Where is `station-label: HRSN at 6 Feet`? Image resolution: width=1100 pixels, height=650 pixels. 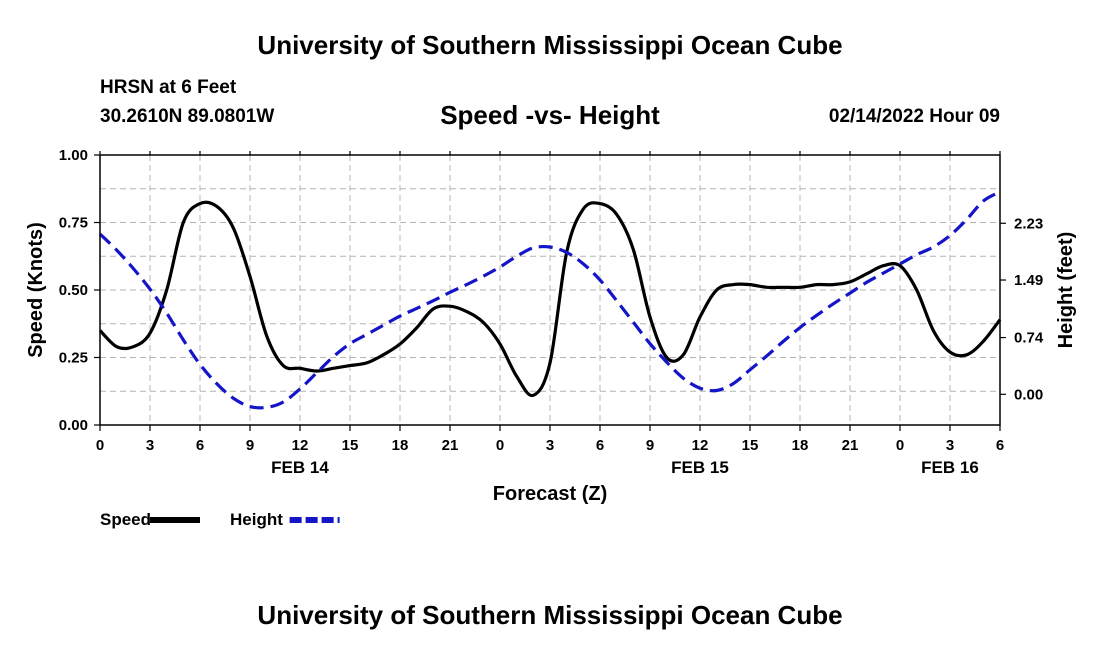 station-label: HRSN at 6 Feet is located at coordinates (168, 87).